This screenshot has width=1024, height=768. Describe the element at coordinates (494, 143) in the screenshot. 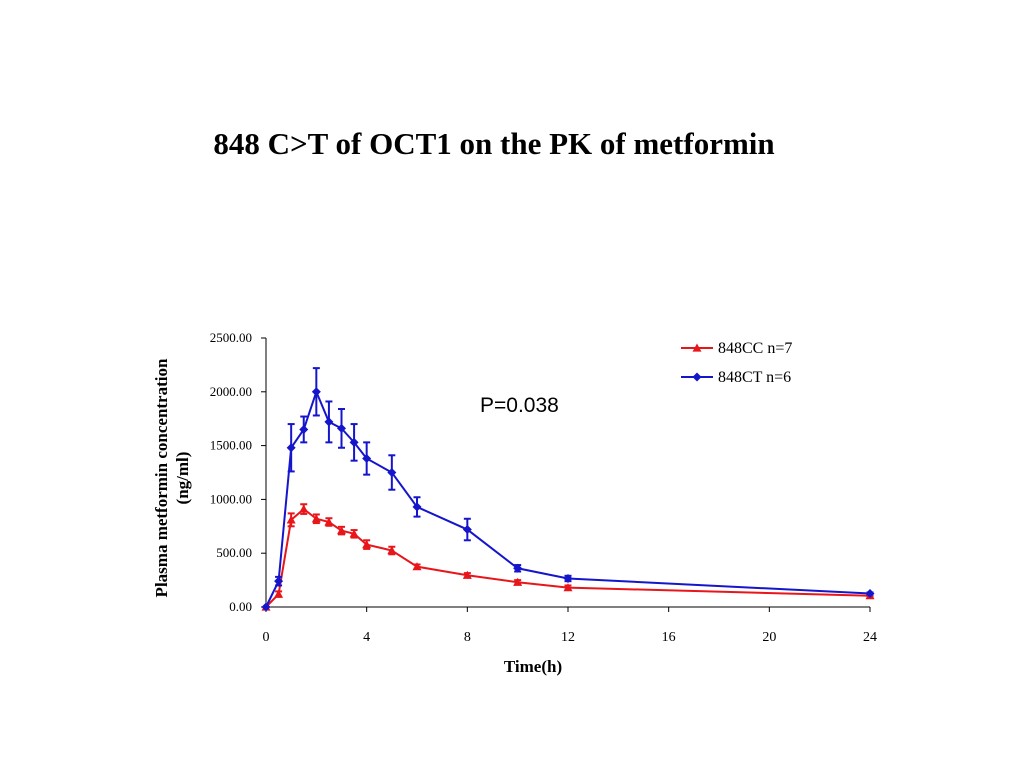

I see `slide-title: 848 C>T of OCT1 on the PK of metformin` at that location.